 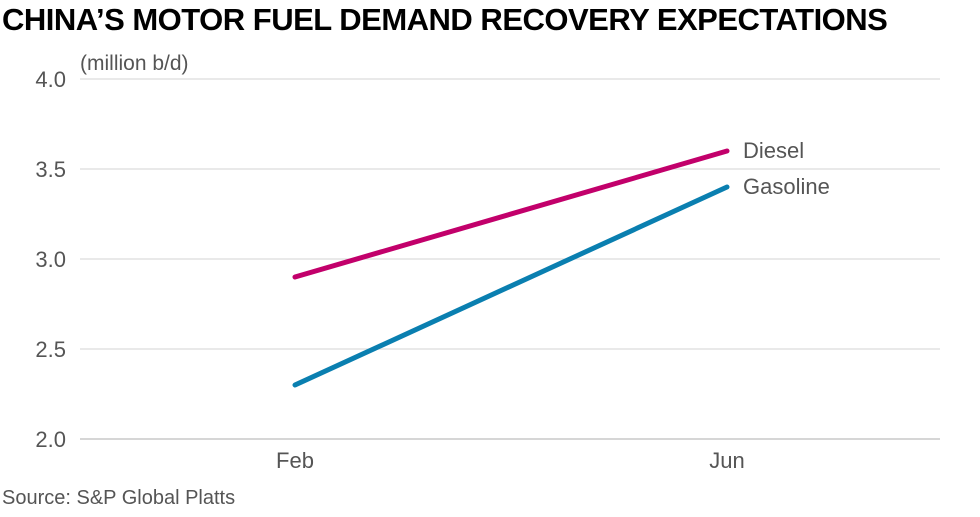 I want to click on y-tick-label: 2.5, so click(x=50, y=349).